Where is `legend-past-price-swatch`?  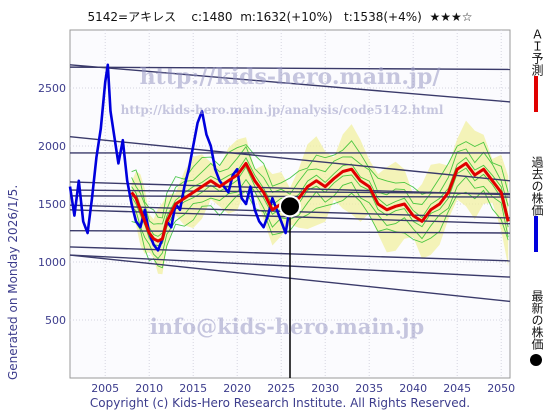
legend-past-price-swatch is located at coordinates (536, 234).